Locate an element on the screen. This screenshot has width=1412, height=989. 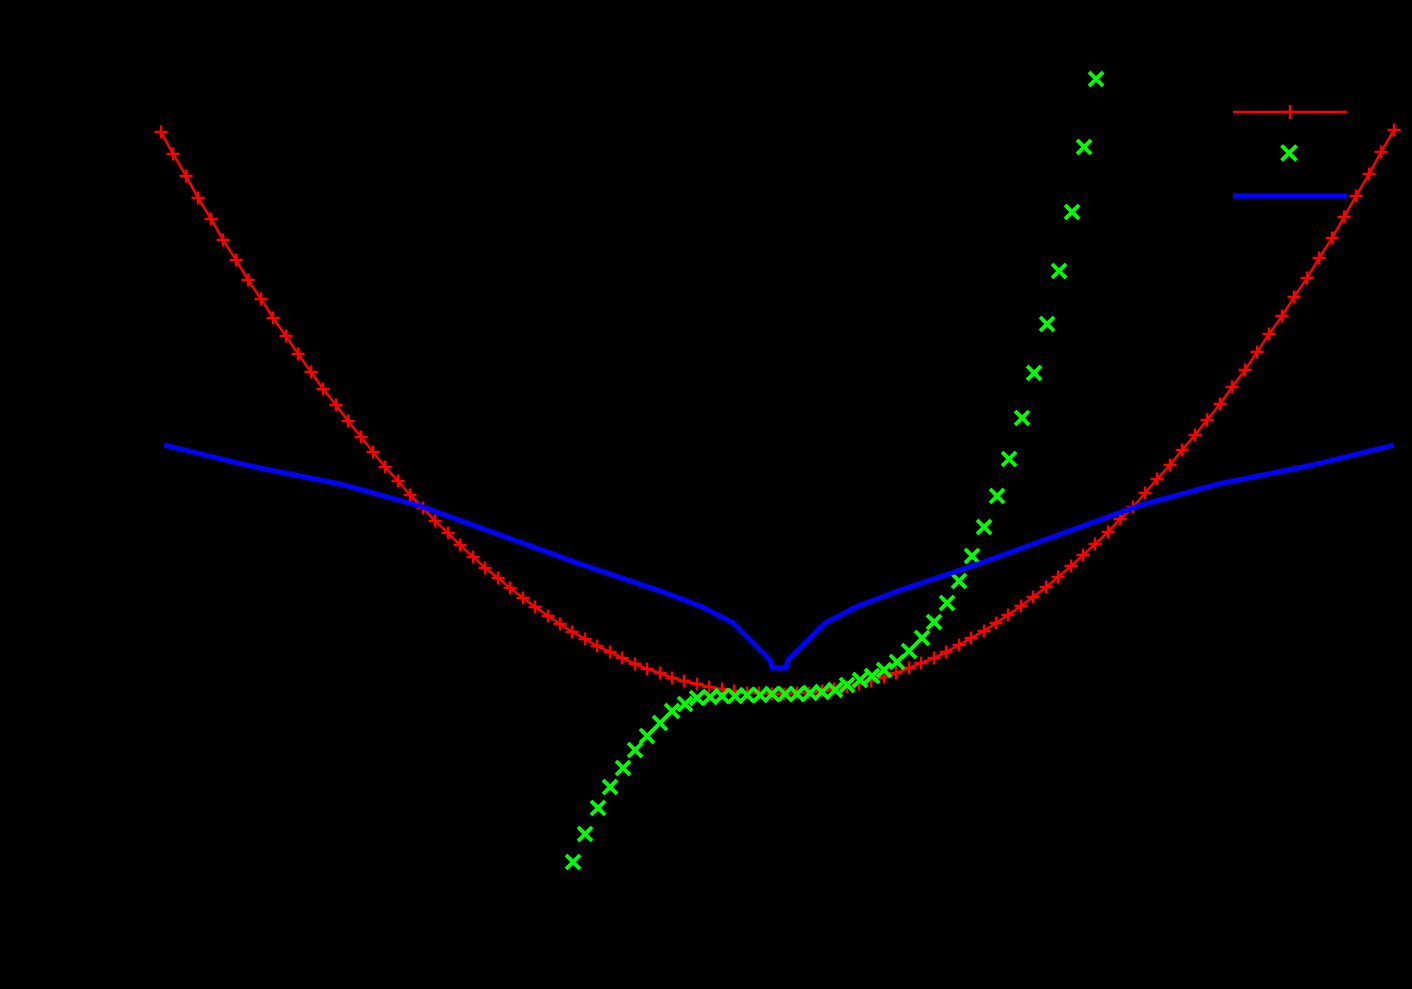
legend-sample-marker-green-cubic is located at coordinates (1289, 153).